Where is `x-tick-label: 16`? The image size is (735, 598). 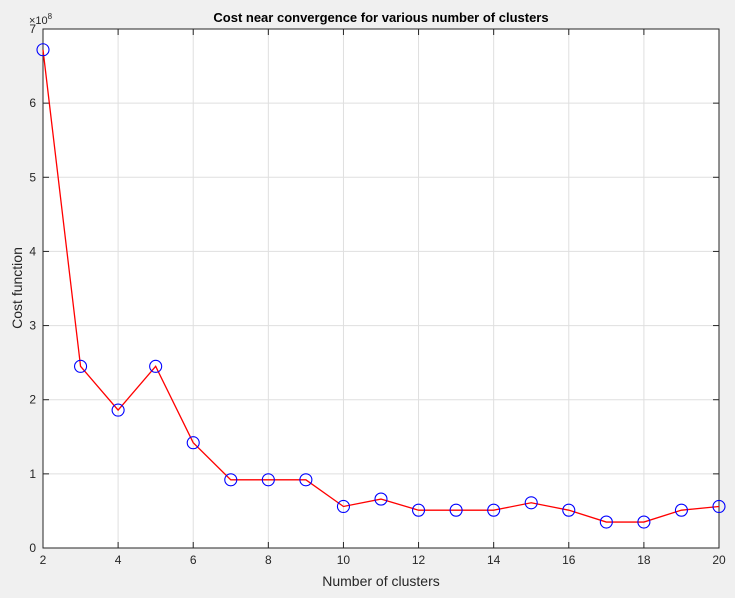 x-tick-label: 16 is located at coordinates (569, 560).